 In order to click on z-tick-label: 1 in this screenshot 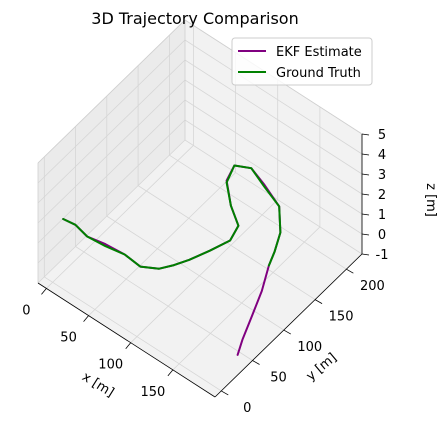, I will do `click(382, 215)`.